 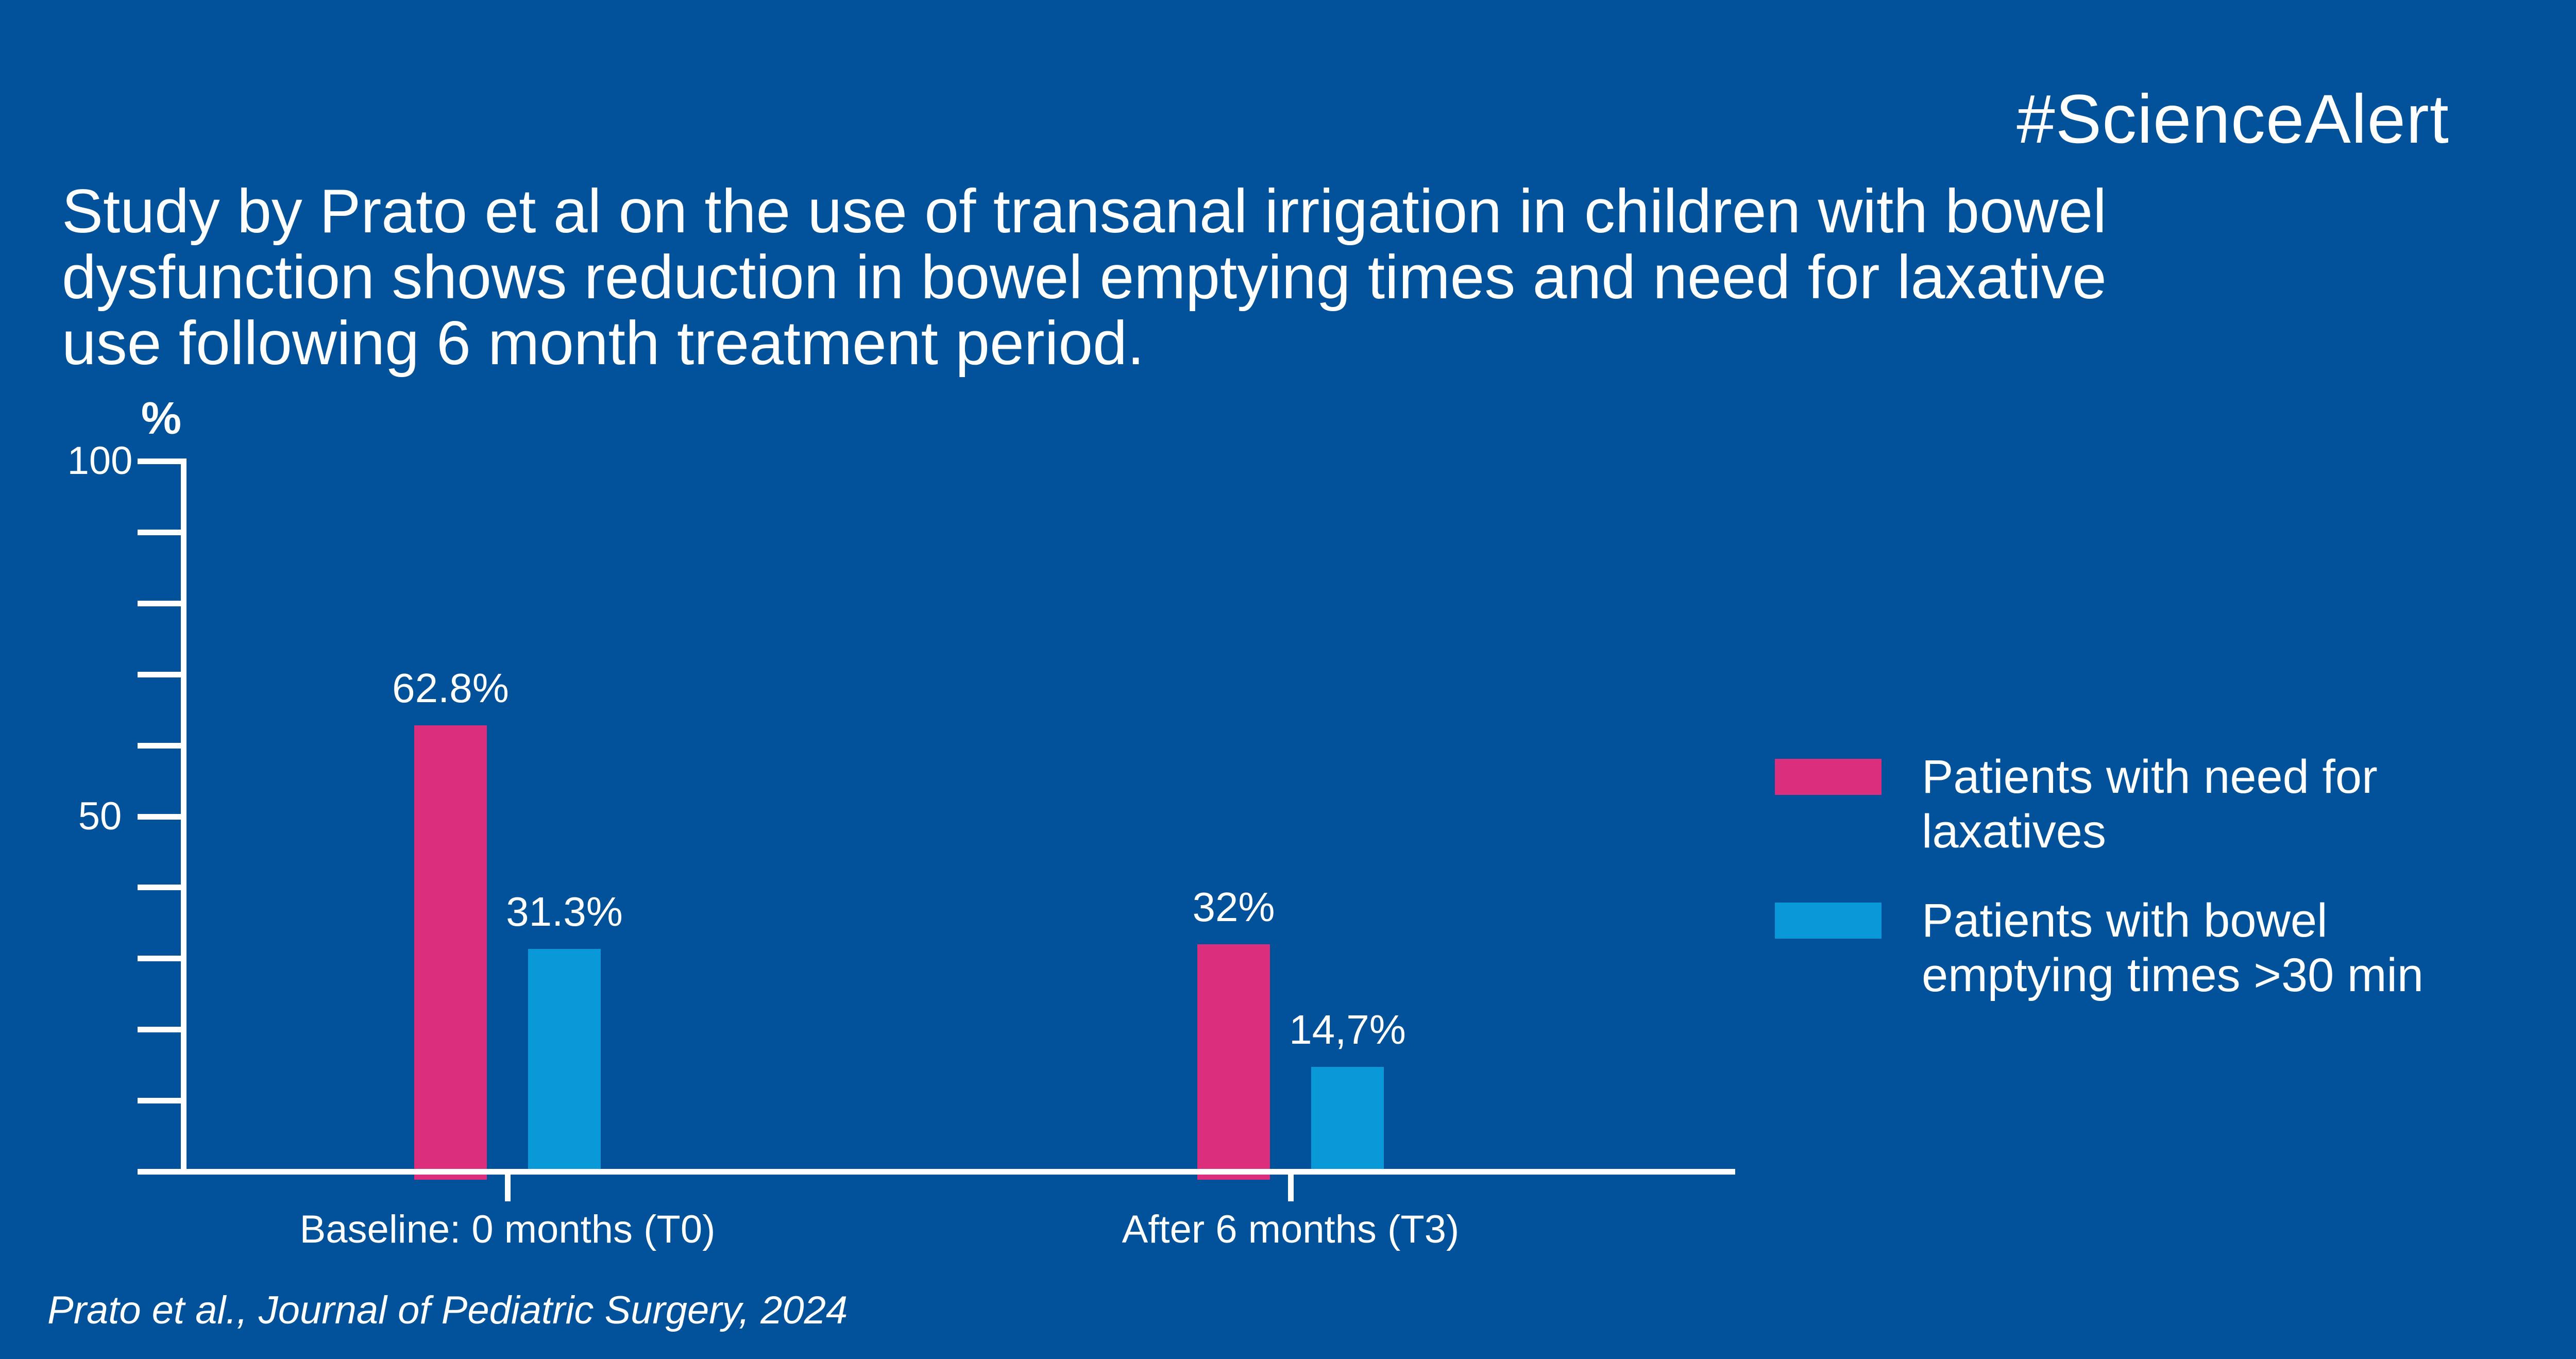 I want to click on legend-label-emptying-times-line-1: Patients with bowel, so click(x=2125, y=920).